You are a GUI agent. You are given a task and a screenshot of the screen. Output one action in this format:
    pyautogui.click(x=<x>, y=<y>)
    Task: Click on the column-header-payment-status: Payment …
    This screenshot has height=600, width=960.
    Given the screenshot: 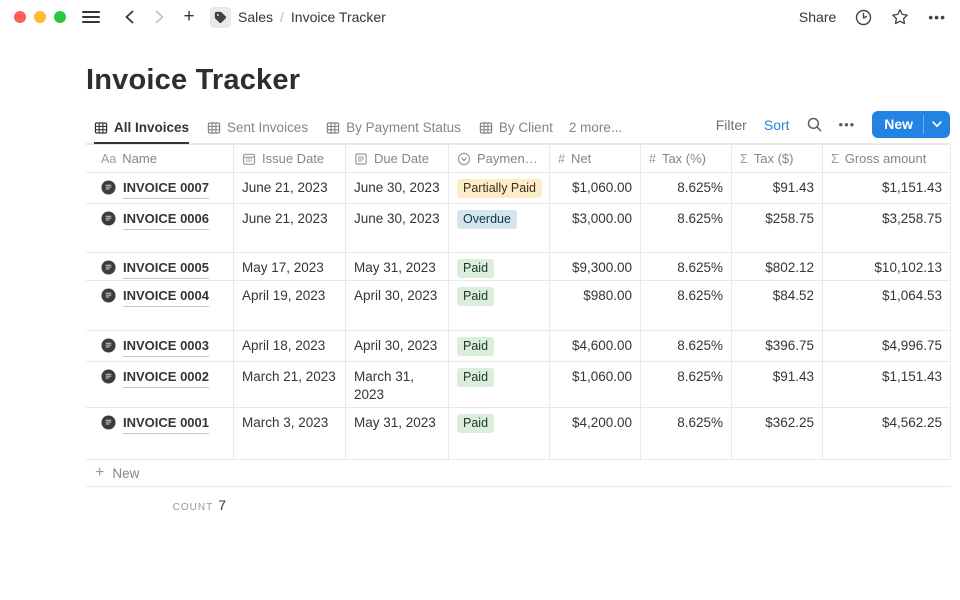 What is the action you would take?
    pyautogui.click(x=499, y=158)
    